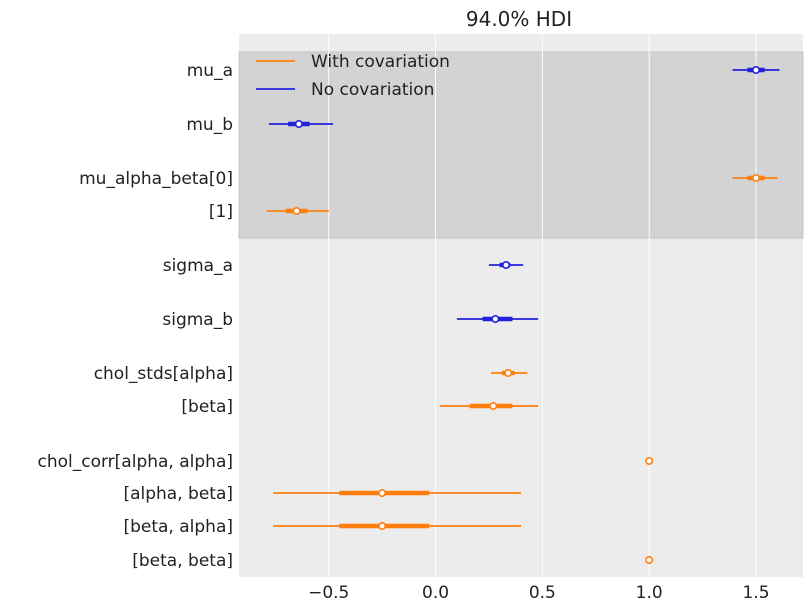  Describe the element at coordinates (207, 407) in the screenshot. I see `row-label: [beta]` at that location.